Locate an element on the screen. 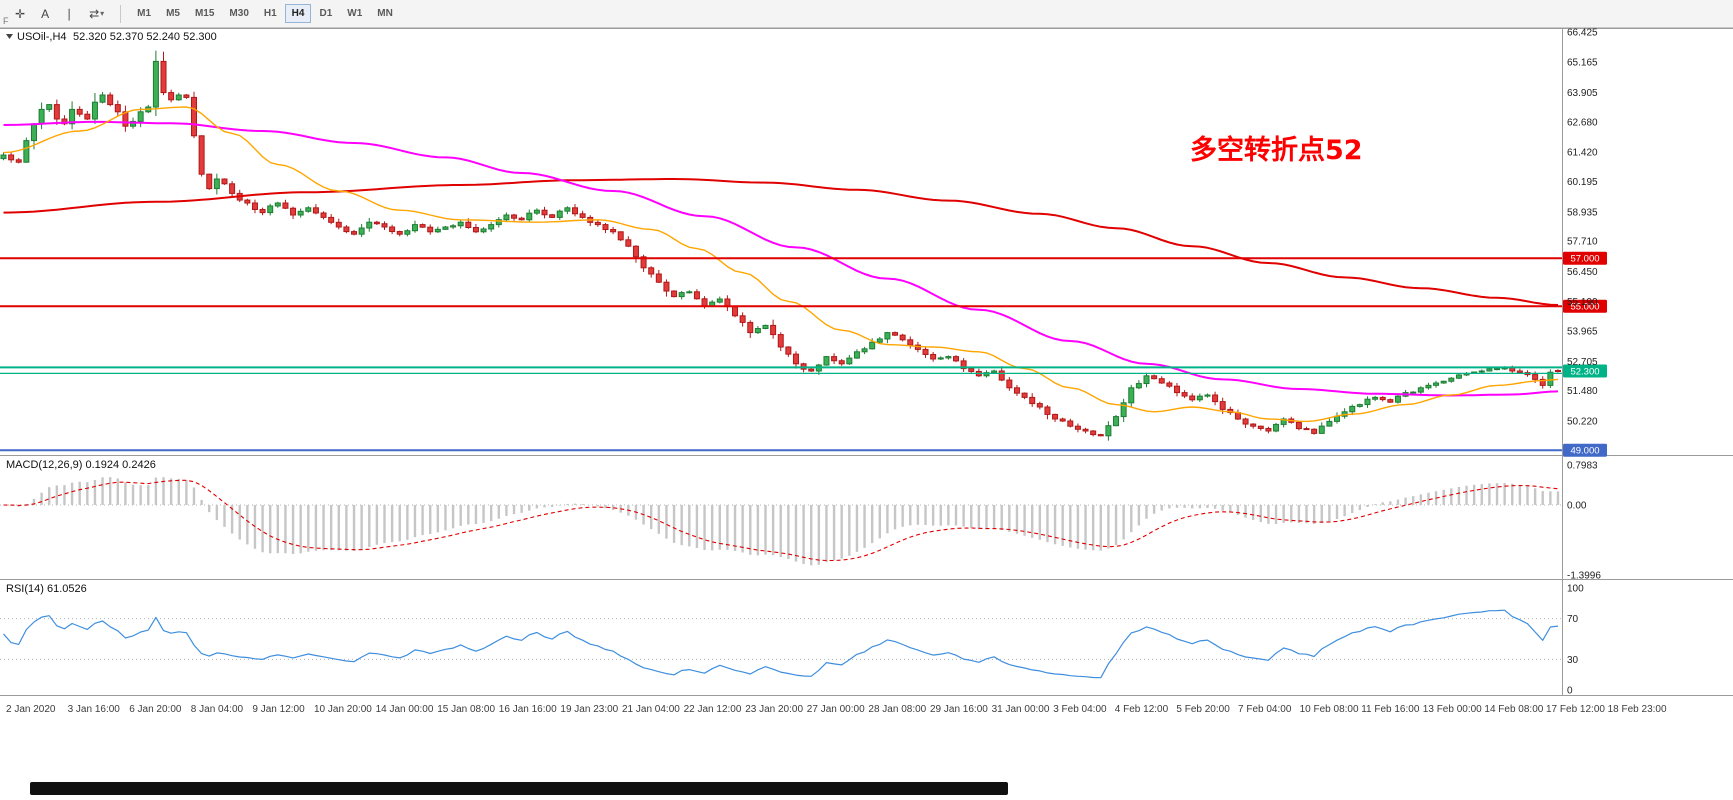  time-axis-label: 21 Jan 04:00 is located at coordinates (651, 709).